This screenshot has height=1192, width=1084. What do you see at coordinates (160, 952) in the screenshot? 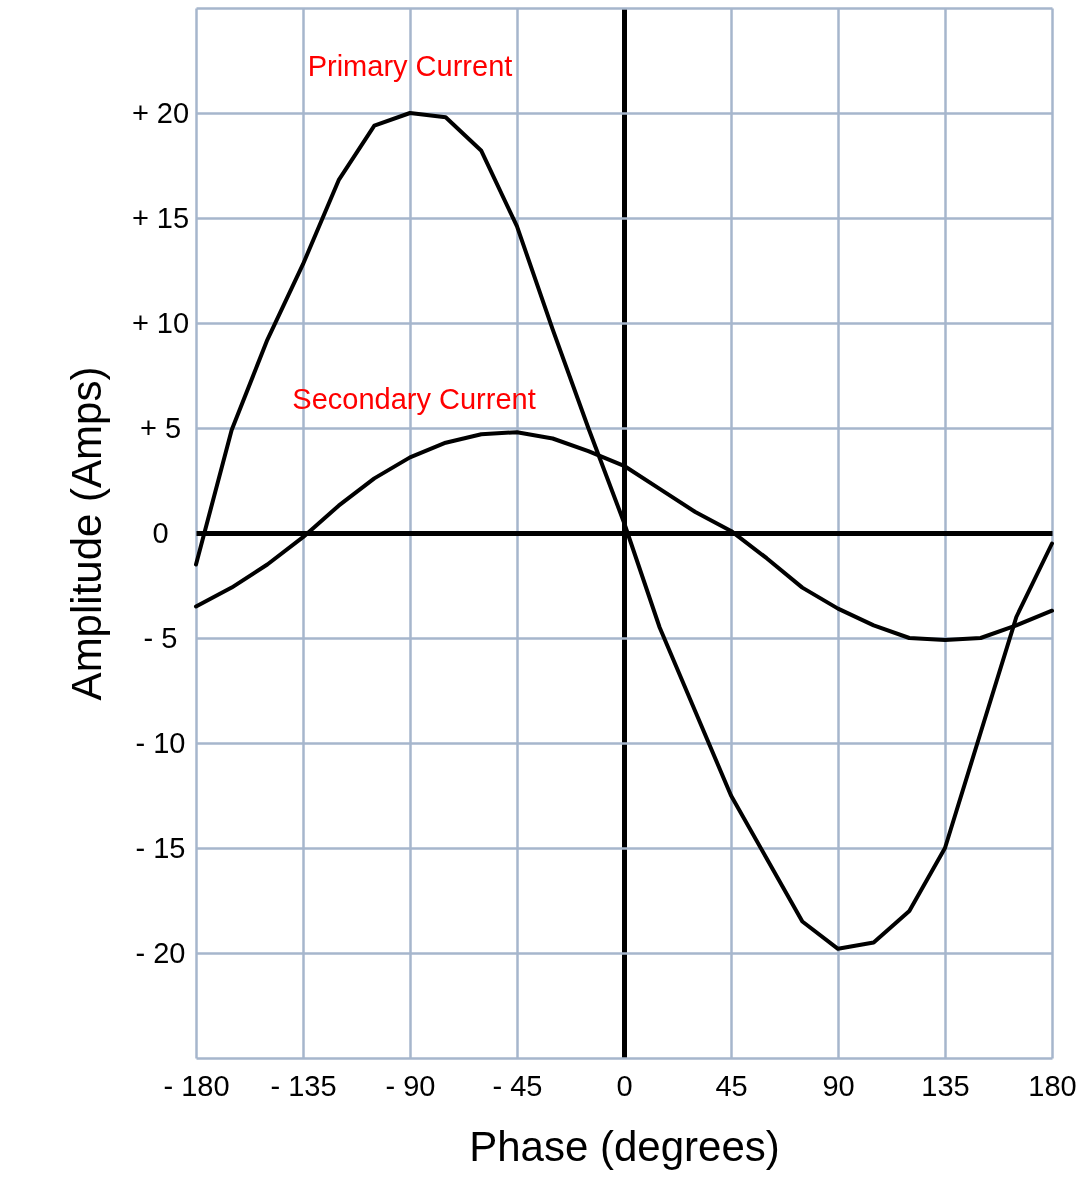
I see `y-tick-label: - 20` at bounding box center [160, 952].